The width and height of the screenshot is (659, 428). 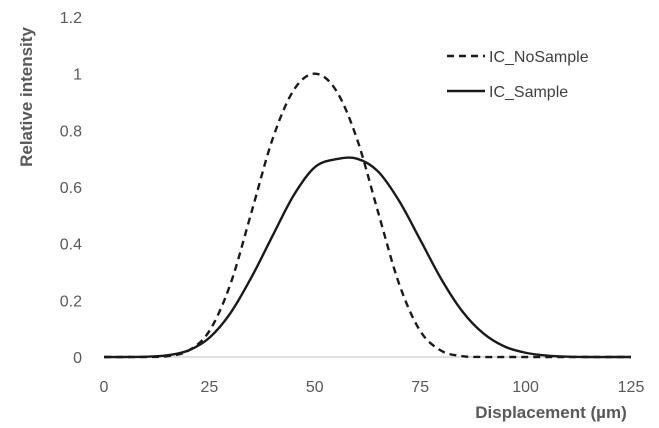 What do you see at coordinates (539, 57) in the screenshot?
I see `legend-label-ic-nosample: IC_NoSample` at bounding box center [539, 57].